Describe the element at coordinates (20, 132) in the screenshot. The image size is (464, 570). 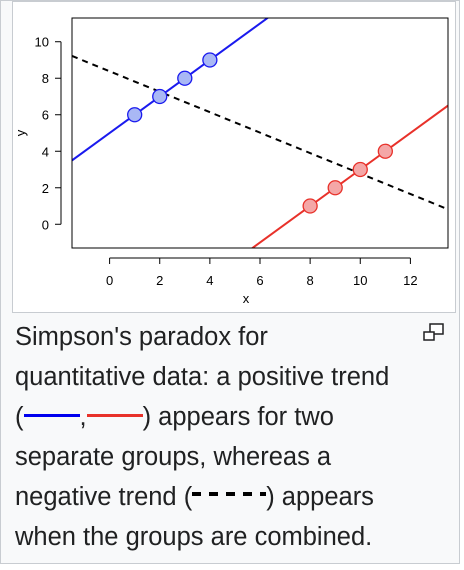
I see `y-axis-label: y` at that location.